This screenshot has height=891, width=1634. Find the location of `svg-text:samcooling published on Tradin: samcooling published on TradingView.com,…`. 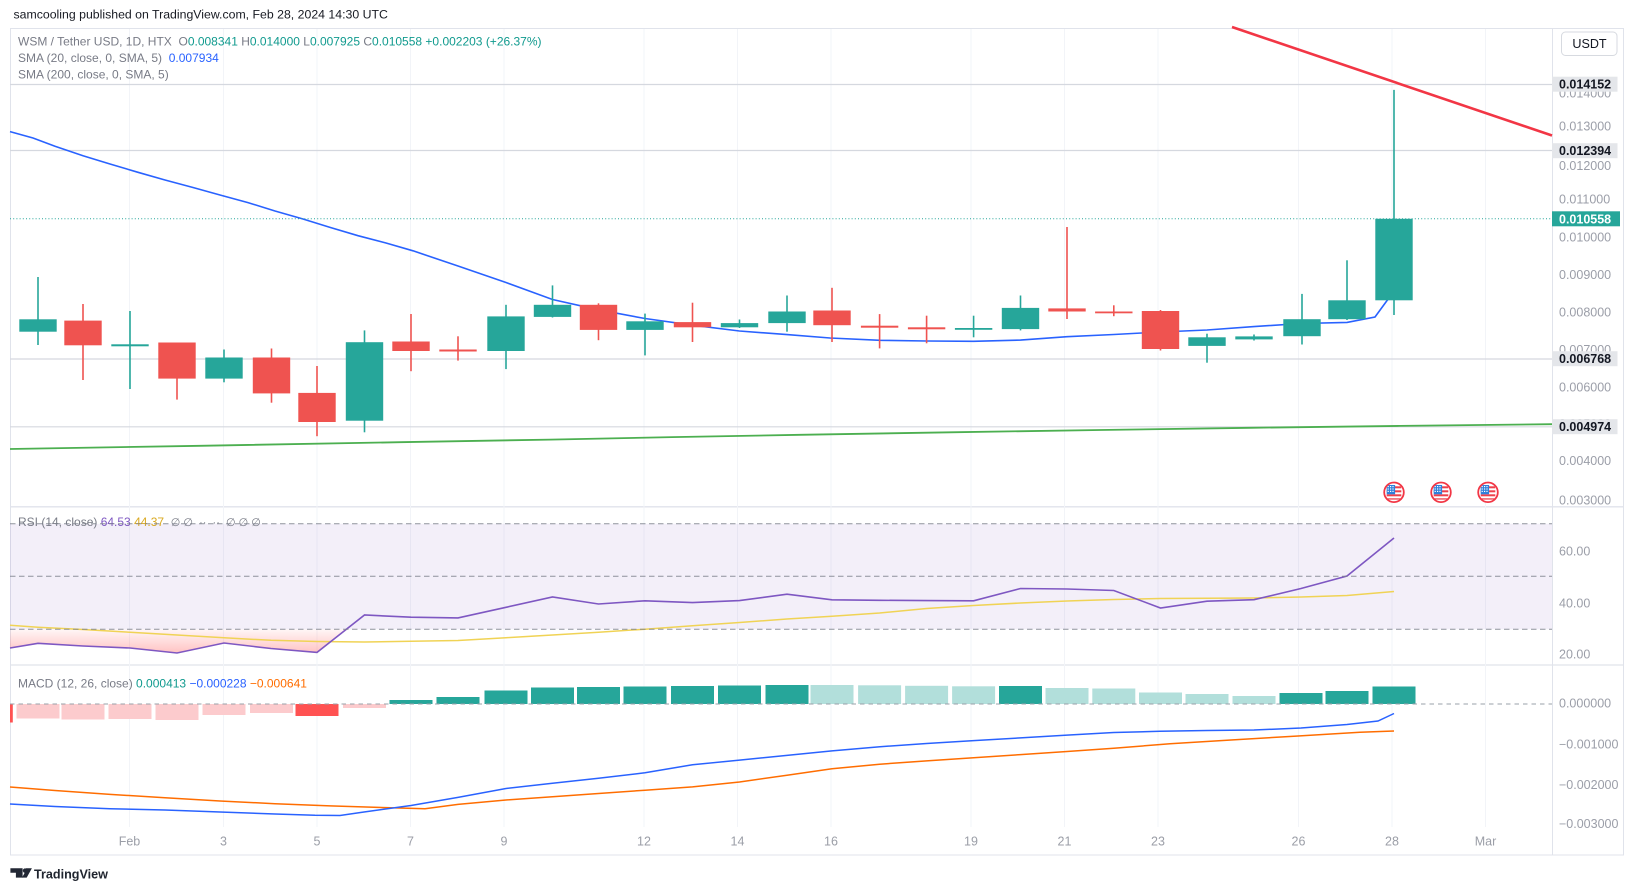

svg-text:samcooling published on Tradin: samcooling published on TradingView.com,… is located at coordinates (201, 15).